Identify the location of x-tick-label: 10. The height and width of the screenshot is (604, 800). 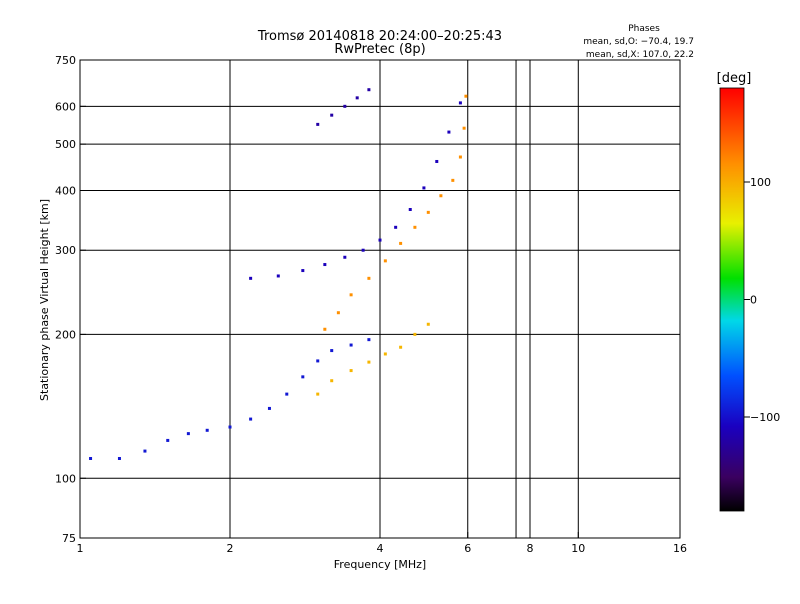
(578, 548).